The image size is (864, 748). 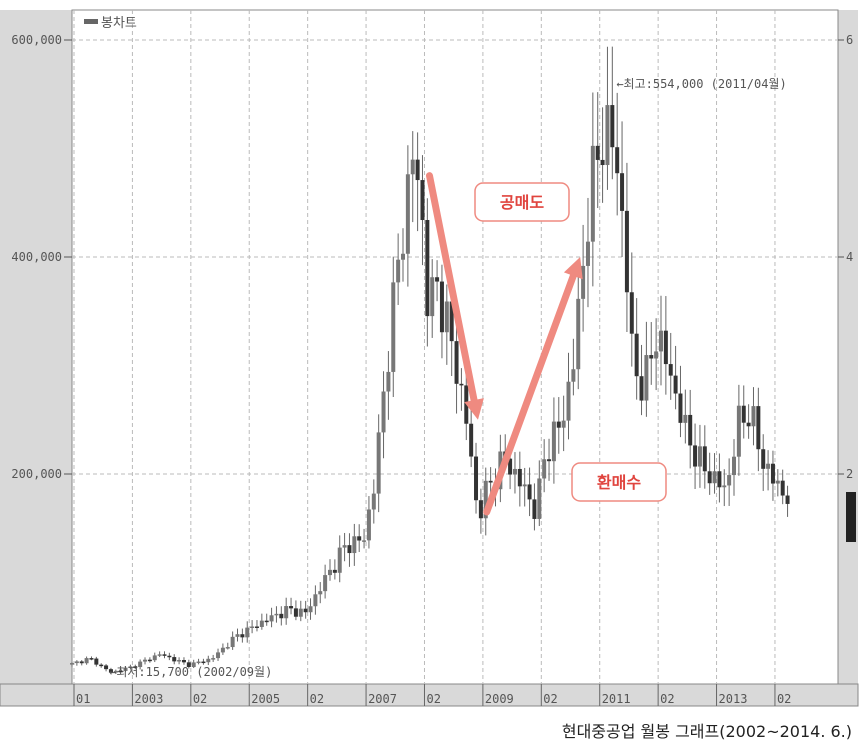 What do you see at coordinates (91, 21) in the screenshot?
I see `legend-swatch` at bounding box center [91, 21].